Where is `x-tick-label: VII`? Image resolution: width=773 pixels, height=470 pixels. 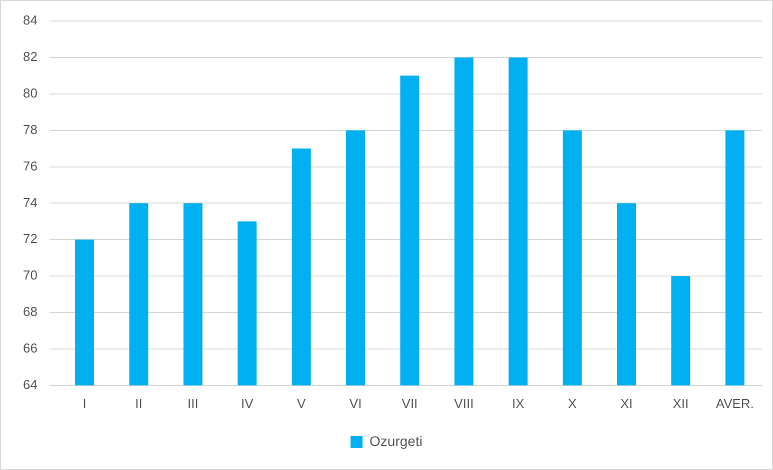 x-tick-label: VII is located at coordinates (410, 403).